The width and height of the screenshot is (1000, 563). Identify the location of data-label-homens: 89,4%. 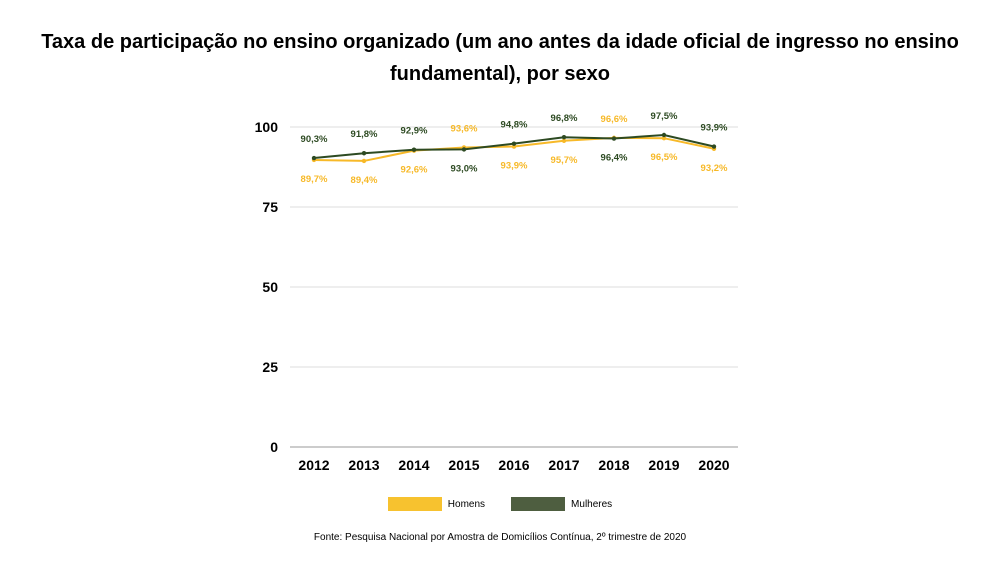
(364, 180).